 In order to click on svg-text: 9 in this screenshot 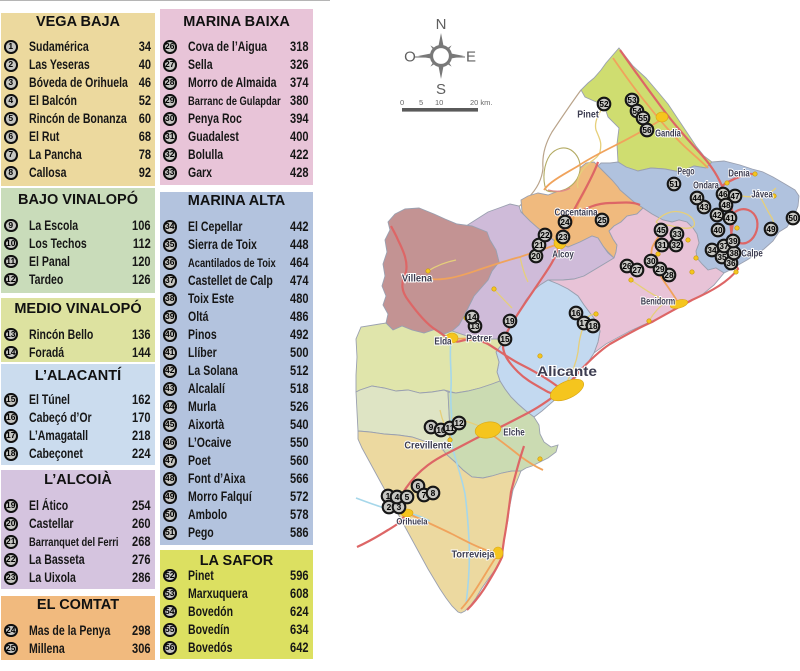, I will do `click(431, 427)`.